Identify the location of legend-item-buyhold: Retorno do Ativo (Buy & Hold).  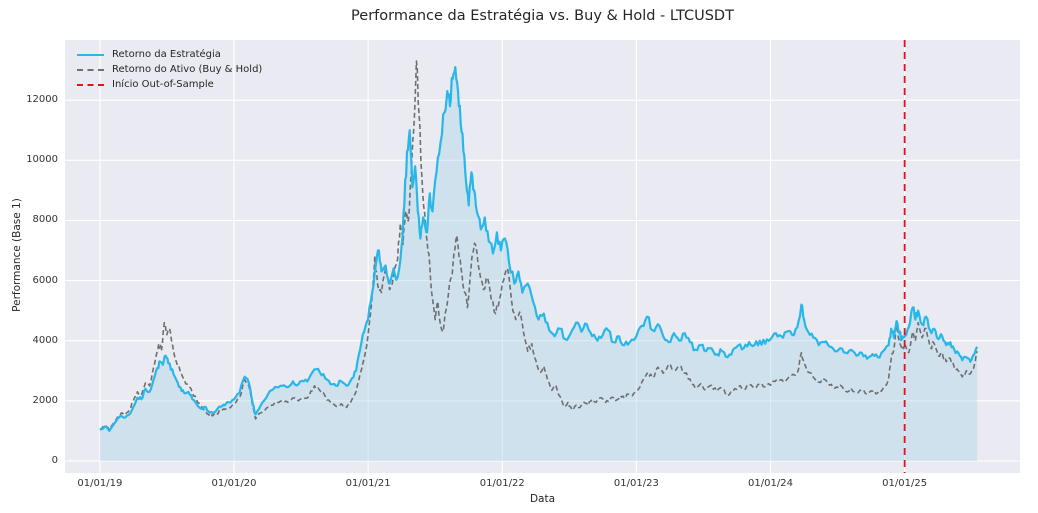
(169, 69).